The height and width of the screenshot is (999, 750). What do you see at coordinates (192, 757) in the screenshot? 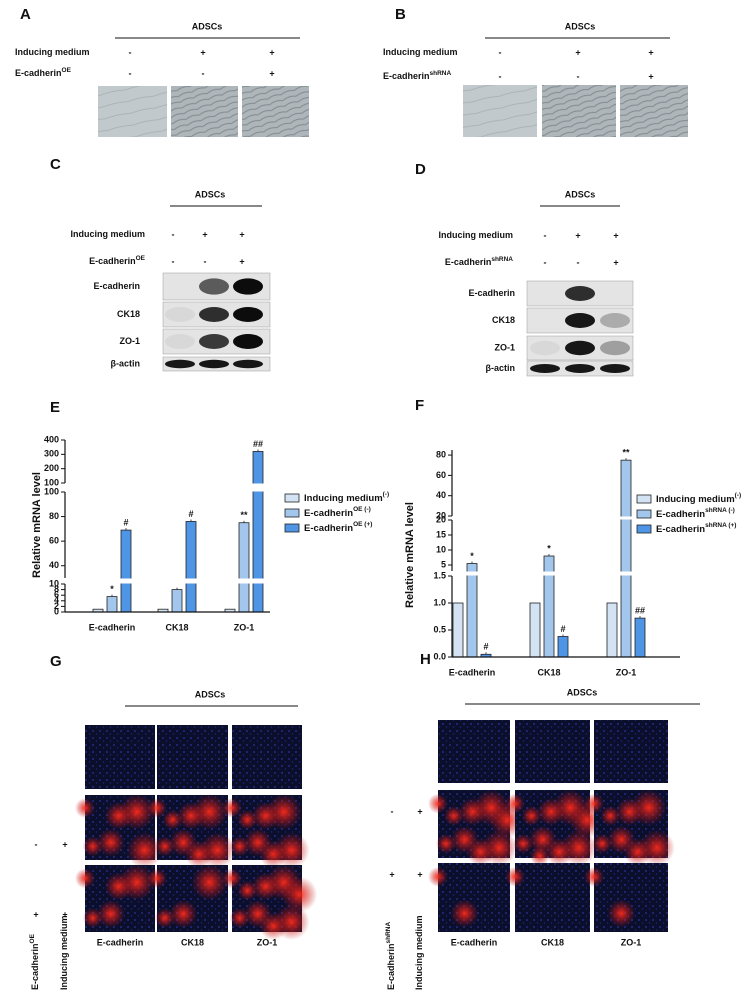
I see `fluorescence-image` at bounding box center [192, 757].